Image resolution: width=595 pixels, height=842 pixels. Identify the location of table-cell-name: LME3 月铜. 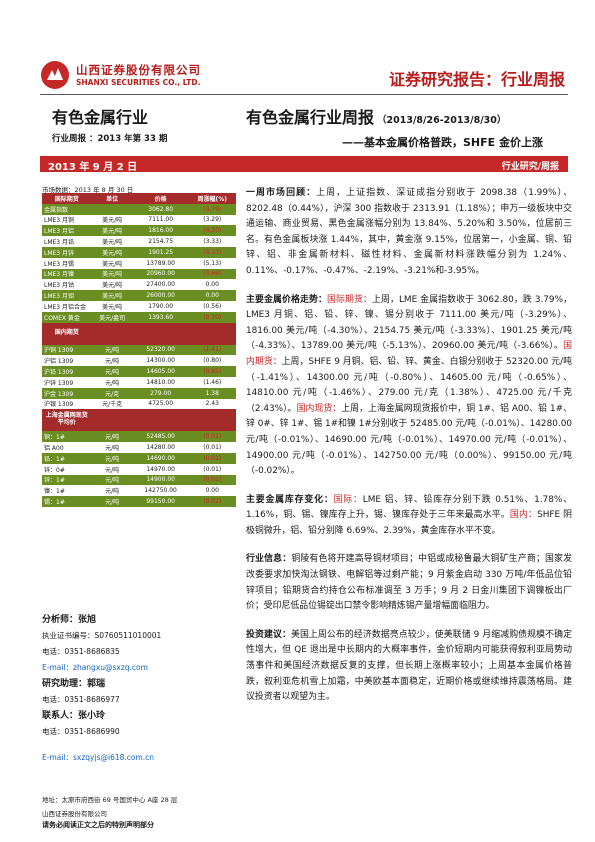
(67, 220).